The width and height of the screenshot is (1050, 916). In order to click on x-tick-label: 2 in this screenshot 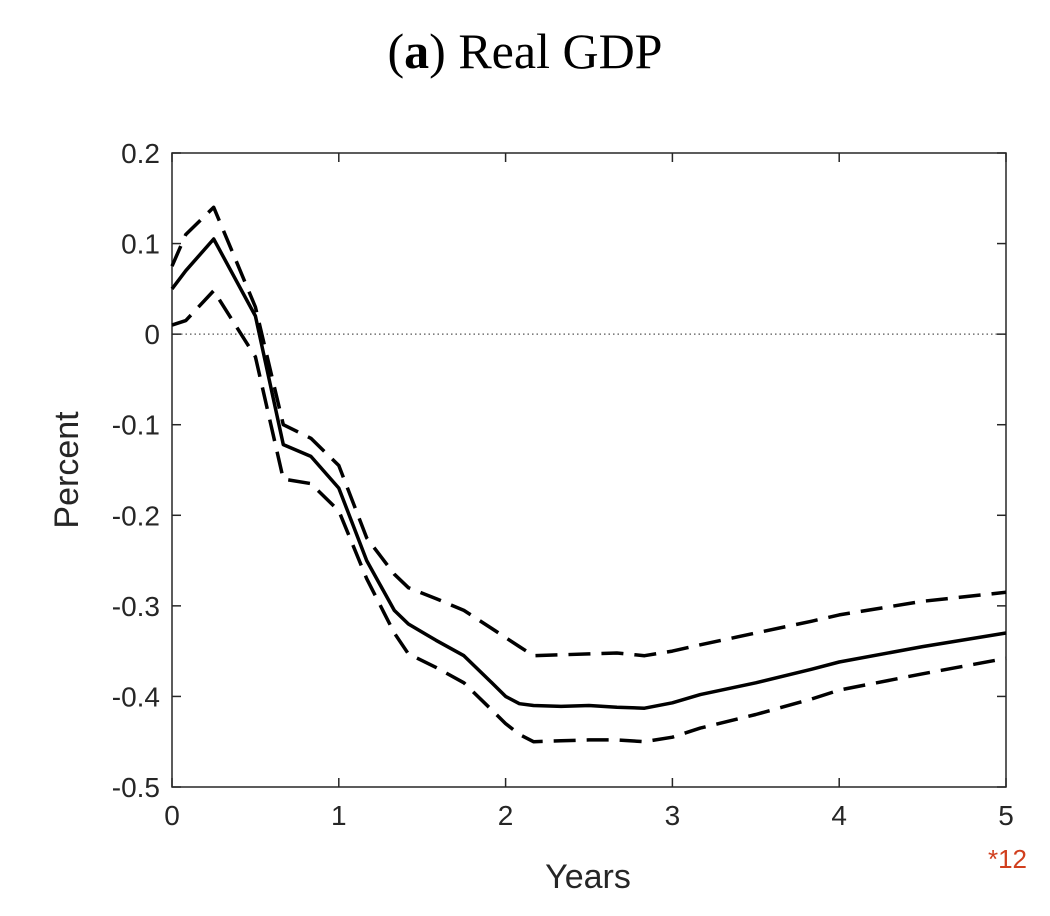, I will do `click(506, 815)`.